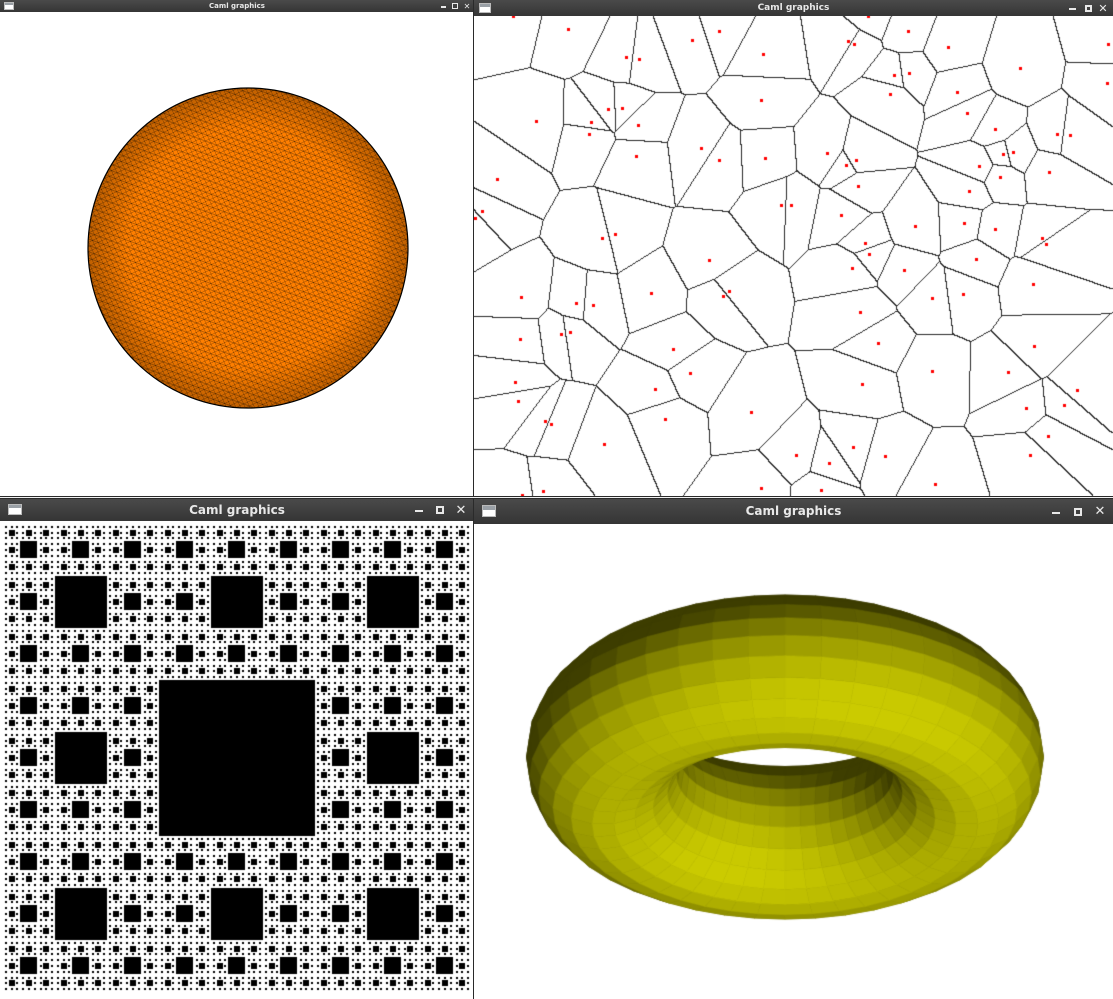 The height and width of the screenshot is (999, 1113). I want to click on sphere-outline, so click(248, 248).